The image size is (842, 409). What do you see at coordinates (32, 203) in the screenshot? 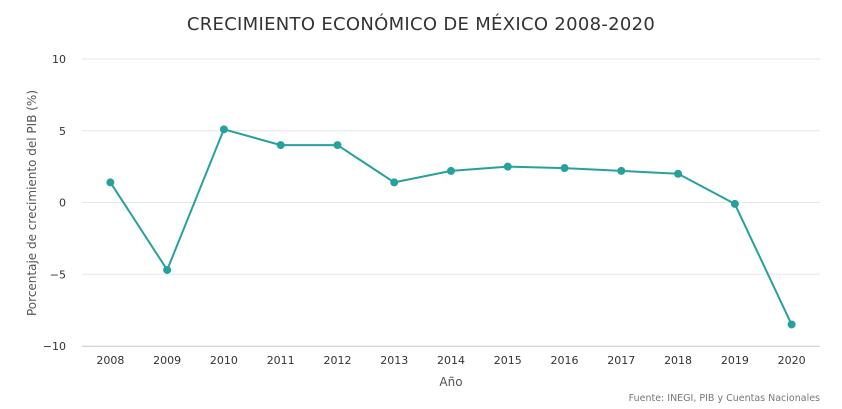
I see `y-axis-title: Porcentaje de crecimiento del PIB (%)` at bounding box center [32, 203].